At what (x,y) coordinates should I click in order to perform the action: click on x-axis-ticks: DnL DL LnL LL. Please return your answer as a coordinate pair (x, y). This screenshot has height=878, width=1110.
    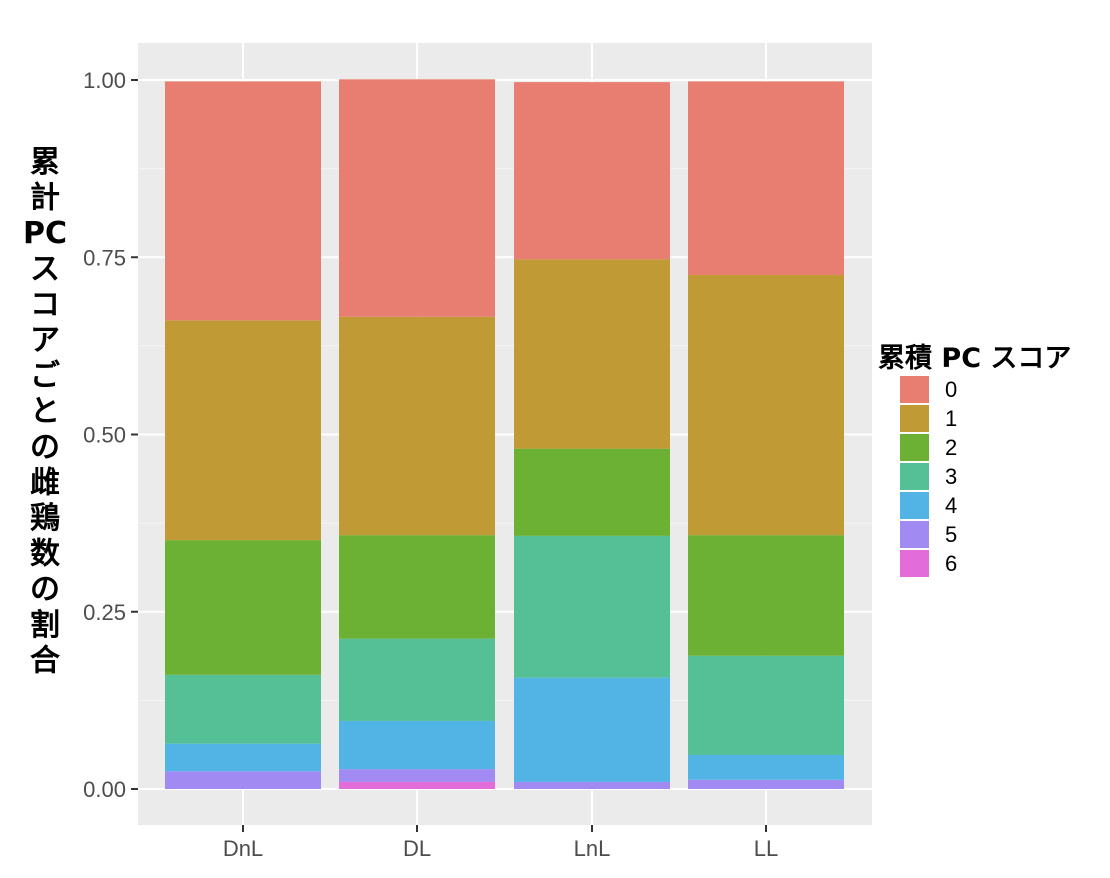
    Looking at the image, I should click on (500, 843).